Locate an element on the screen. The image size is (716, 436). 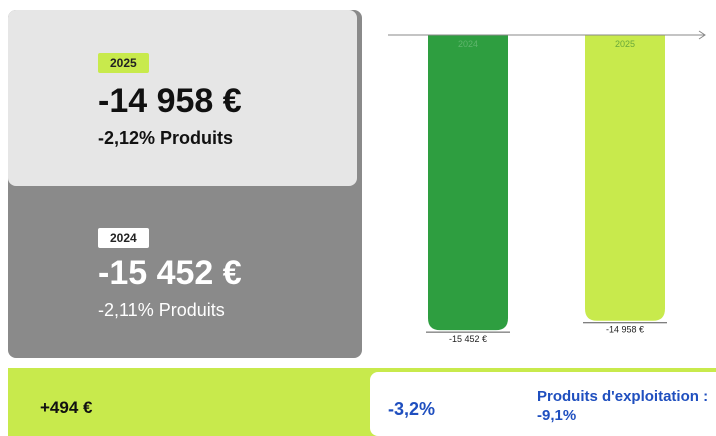
footer-panel is located at coordinates (543, 404).